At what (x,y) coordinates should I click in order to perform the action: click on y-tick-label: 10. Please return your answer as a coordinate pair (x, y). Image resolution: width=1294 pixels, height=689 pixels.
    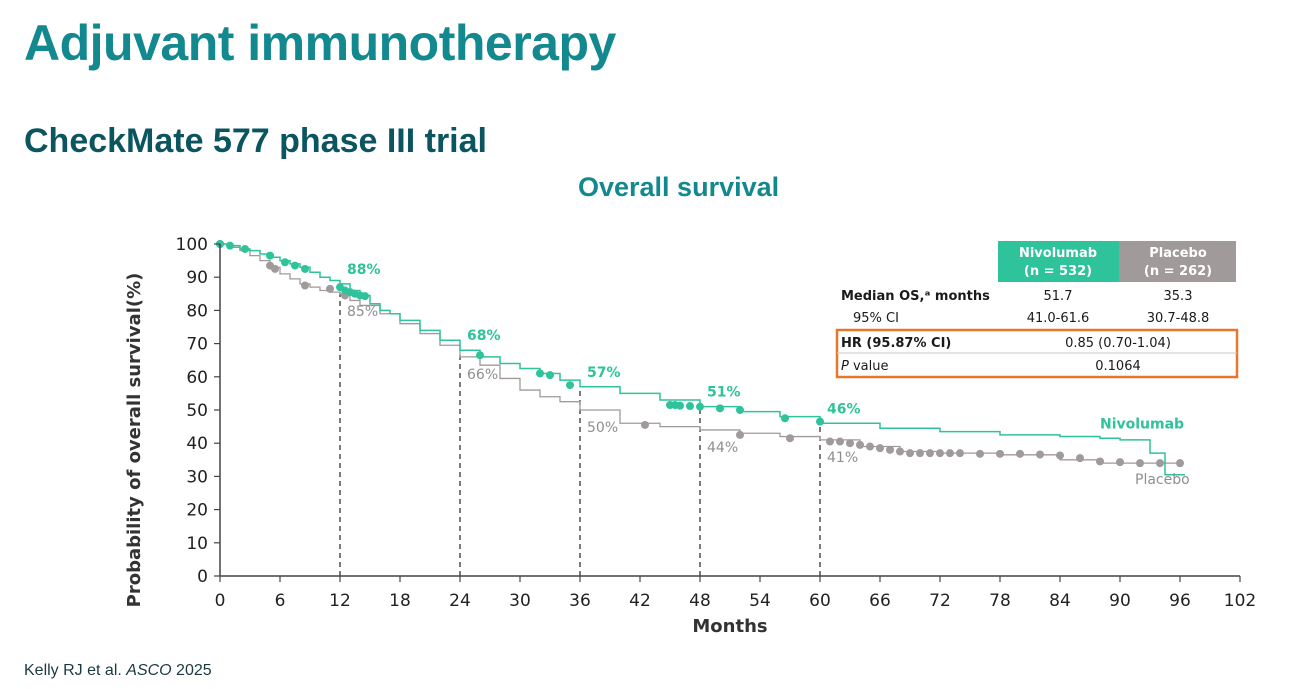
    Looking at the image, I should click on (197, 544).